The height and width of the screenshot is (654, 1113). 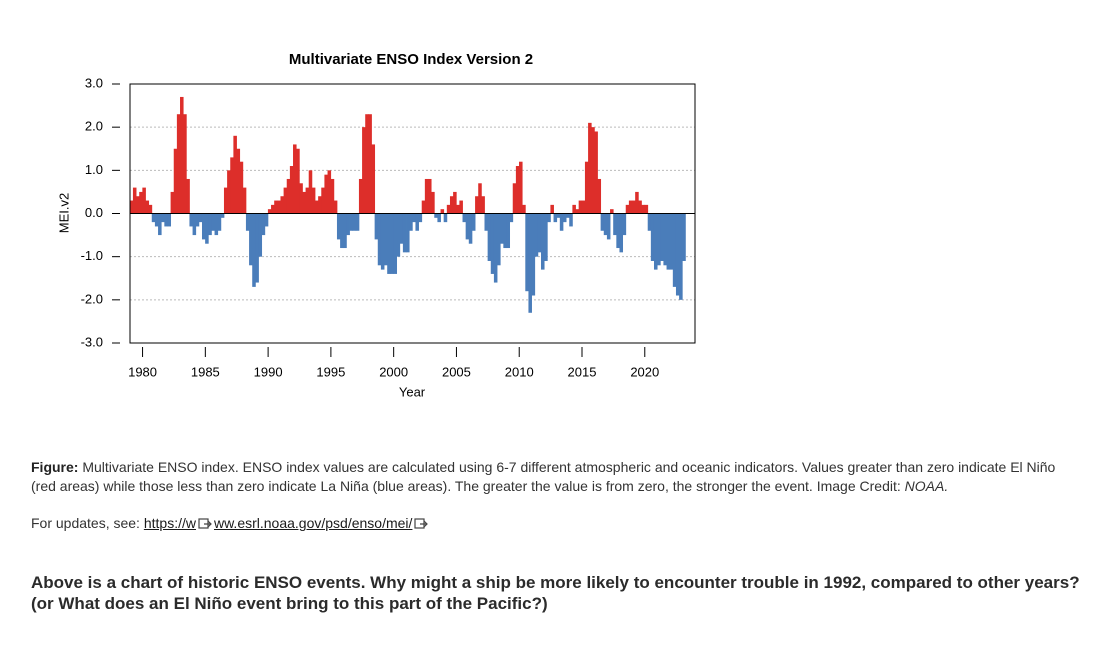 I want to click on x-tick-label: 2020, so click(x=644, y=371).